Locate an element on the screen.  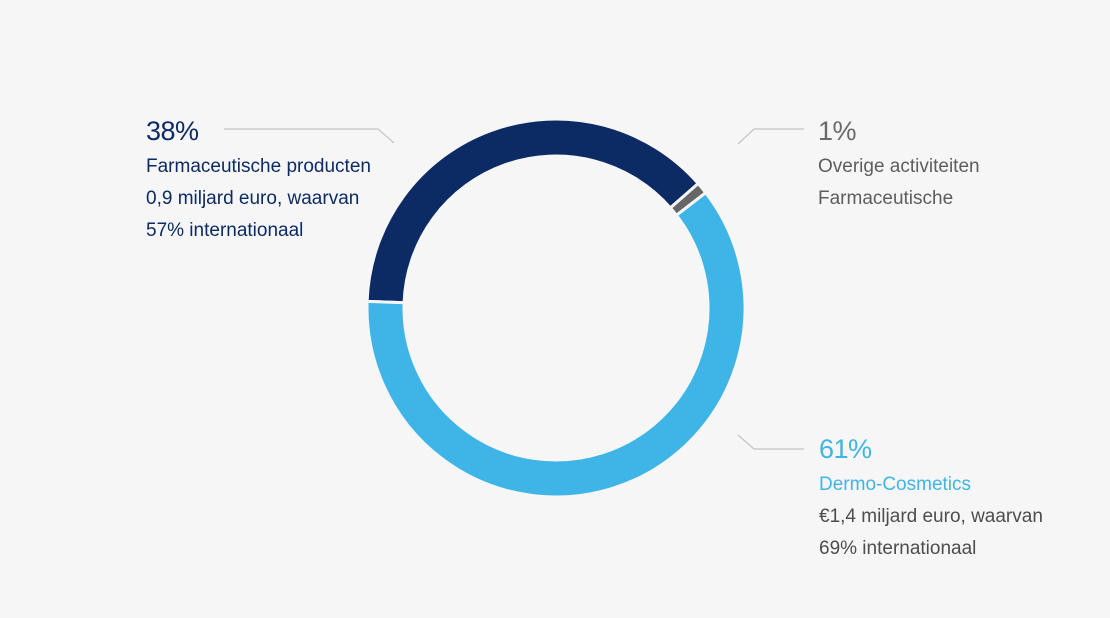
leader-line-pharma is located at coordinates (309, 136).